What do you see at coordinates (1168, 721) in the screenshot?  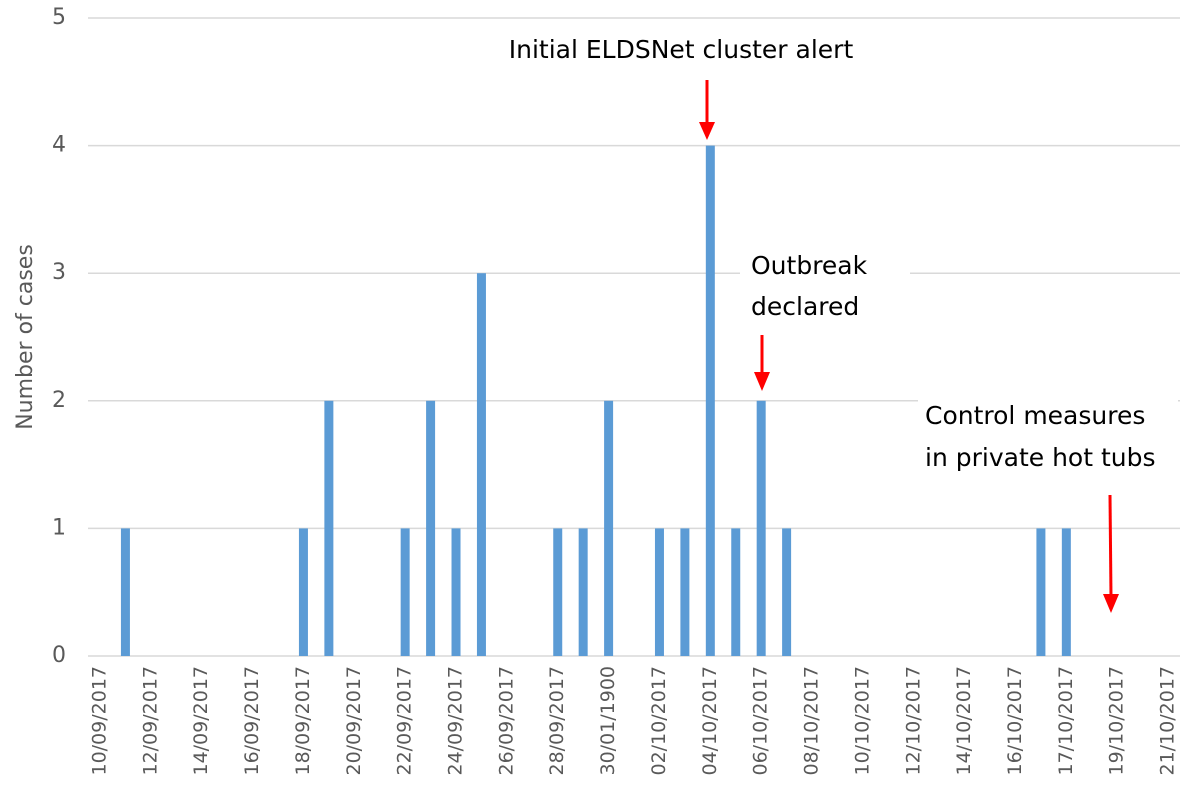 I see `x-tick-label: 21/10/2017` at bounding box center [1168, 721].